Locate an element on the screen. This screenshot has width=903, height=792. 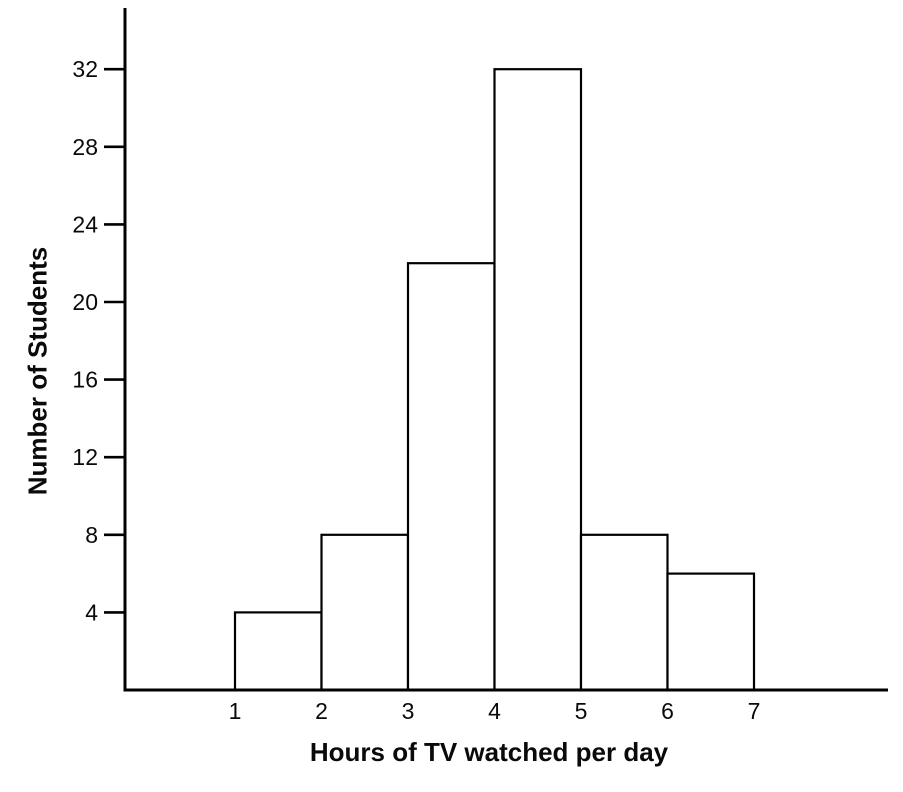
x-axis-title: Hours of TV watched per day is located at coordinates (489, 752).